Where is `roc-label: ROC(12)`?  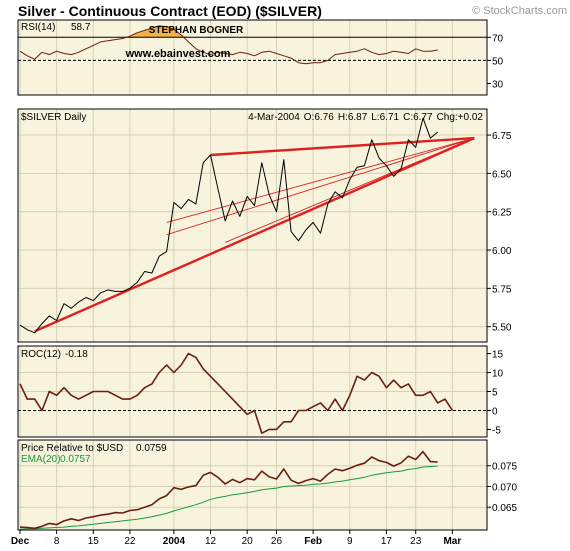
roc-label: ROC(12) is located at coordinates (41, 354).